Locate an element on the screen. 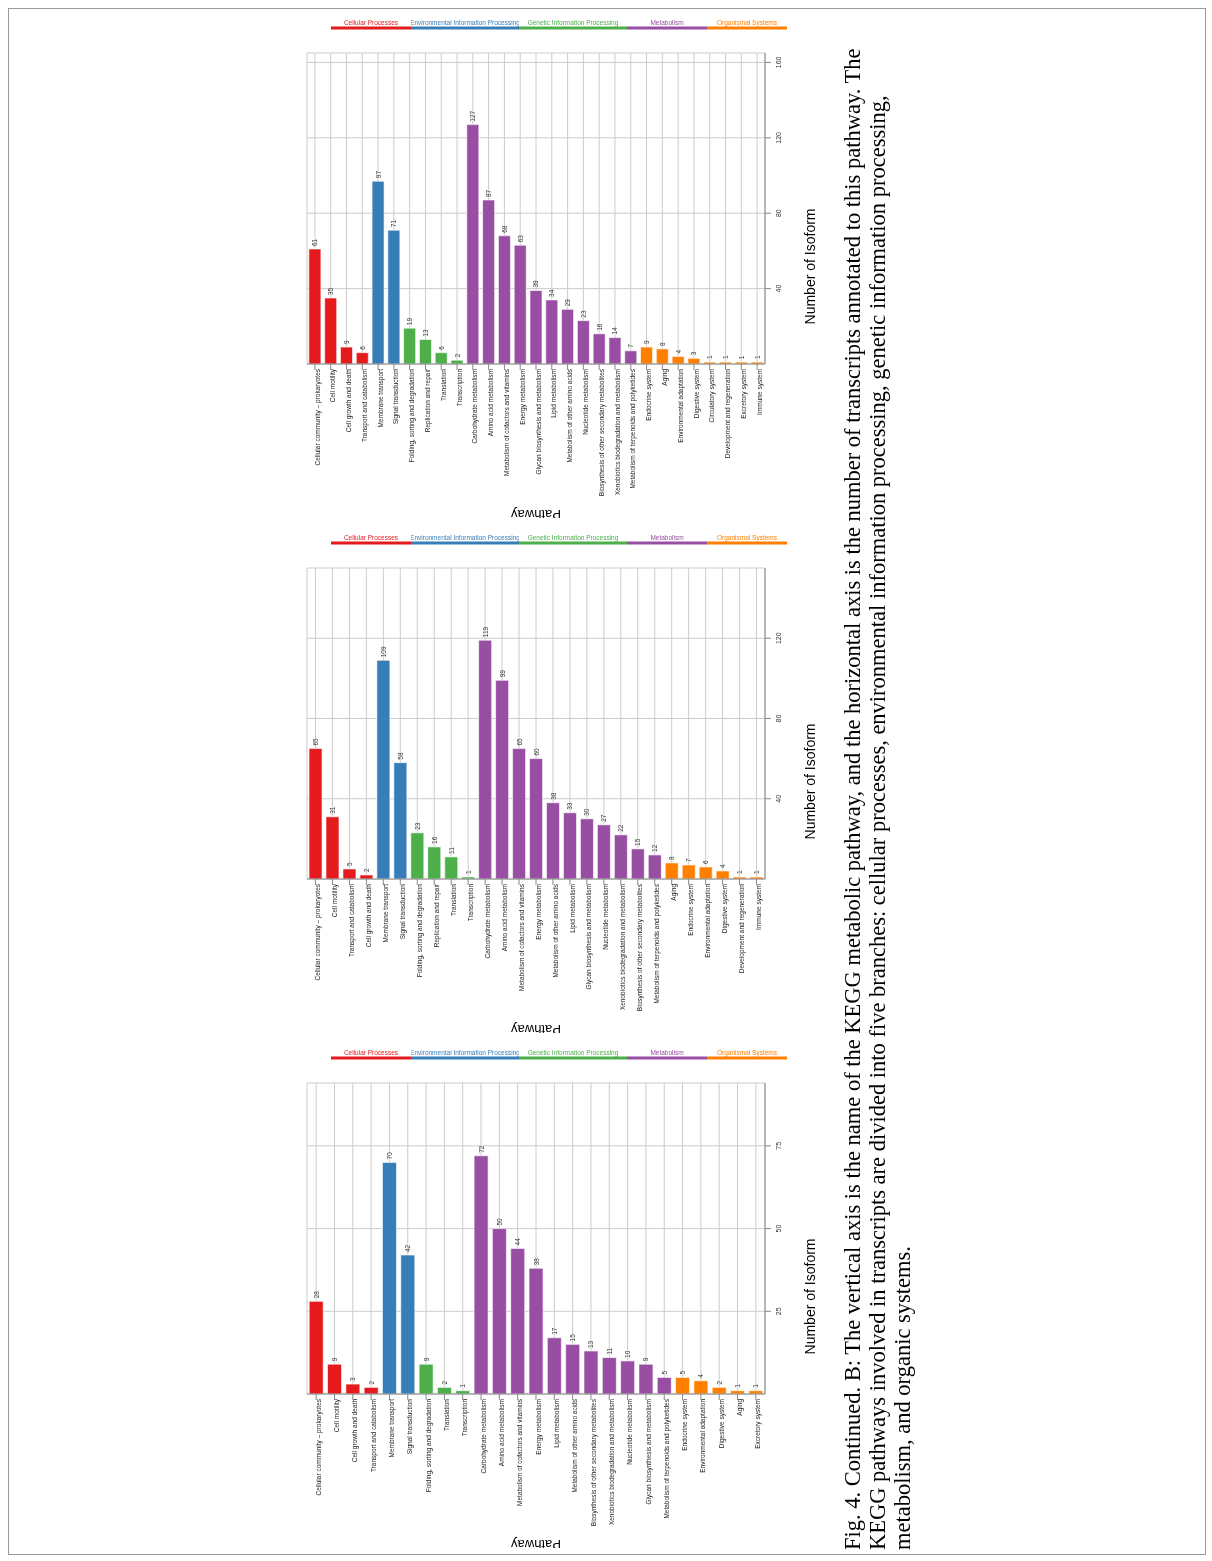 The image size is (1212, 1561). caption: Fig. 4. Continued. B: The vertical axis is the name of the KEGG metabolic pathway, and the horizontal axis is the number of transcripts annotated to this pathway. The KEGG pathways involved in transcripts are divided into five branches: cellular processes, environmental information processing, genetic information processing, metabolism, and organic systems. is located at coordinates (878, 798).